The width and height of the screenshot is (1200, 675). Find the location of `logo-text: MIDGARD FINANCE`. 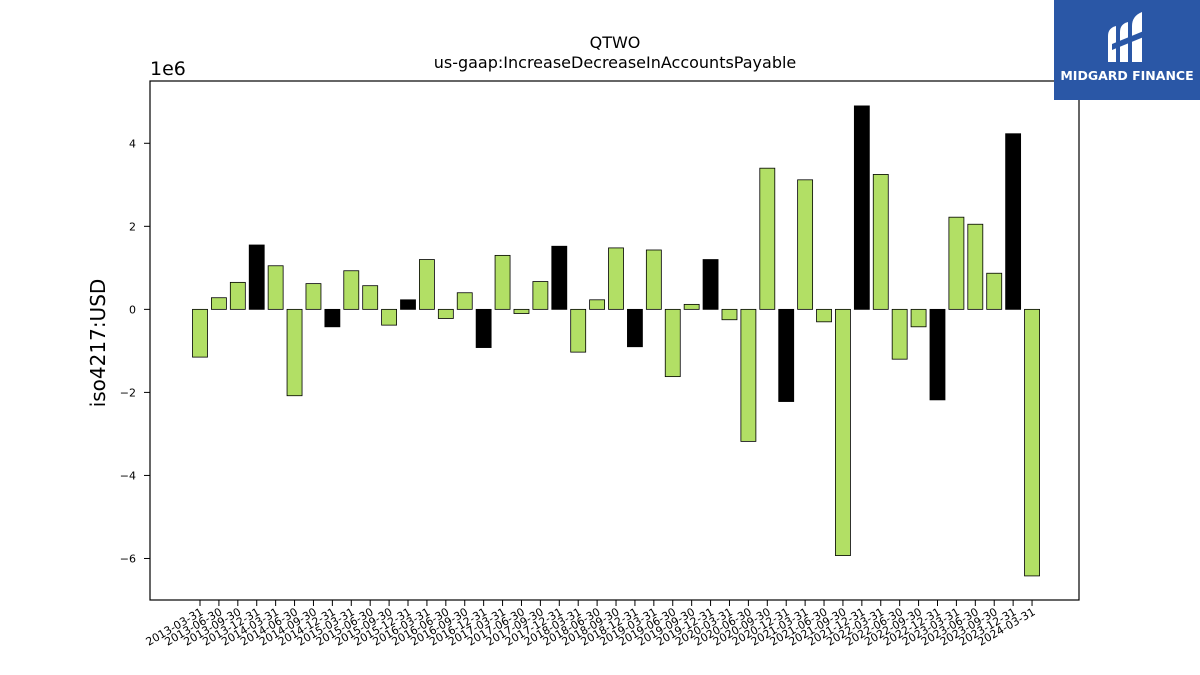

logo-text: MIDGARD FINANCE is located at coordinates (1127, 75).